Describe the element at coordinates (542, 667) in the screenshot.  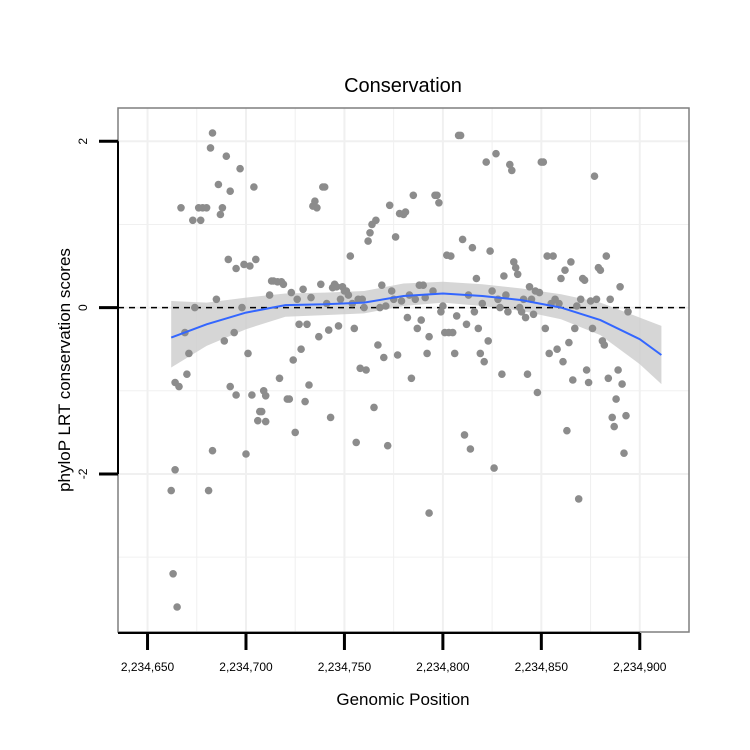
I see `x-tick-label: 2,234,850` at that location.